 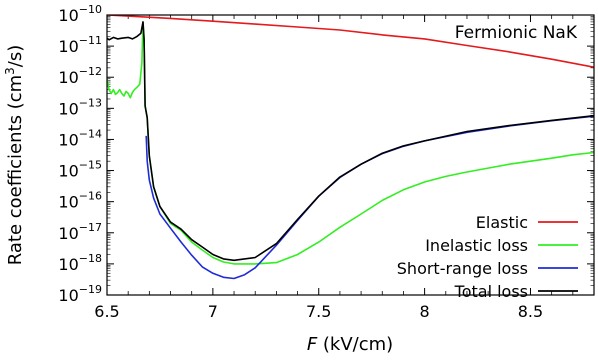 I want to click on x-axis-label-unit: (kV/cm), so click(x=355, y=344).